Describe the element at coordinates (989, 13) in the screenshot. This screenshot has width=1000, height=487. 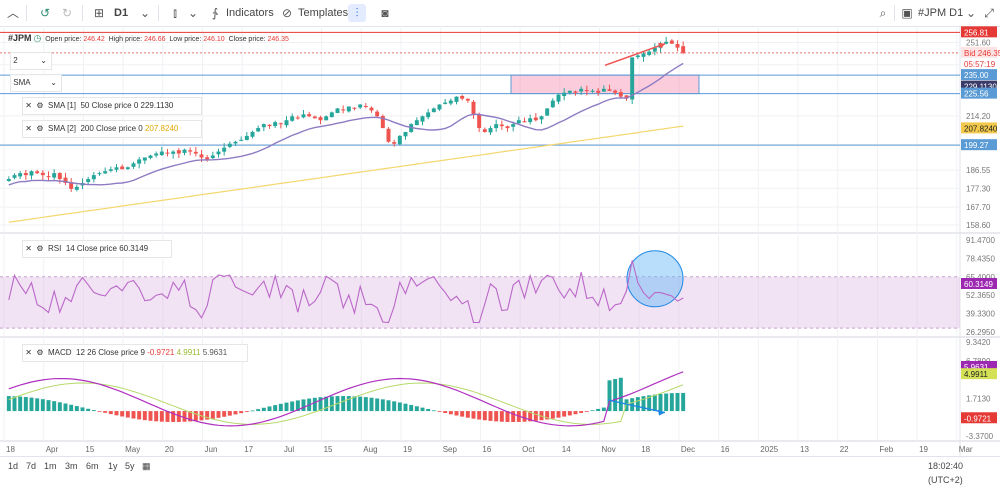
I see `expand-icon: ⤢` at that location.